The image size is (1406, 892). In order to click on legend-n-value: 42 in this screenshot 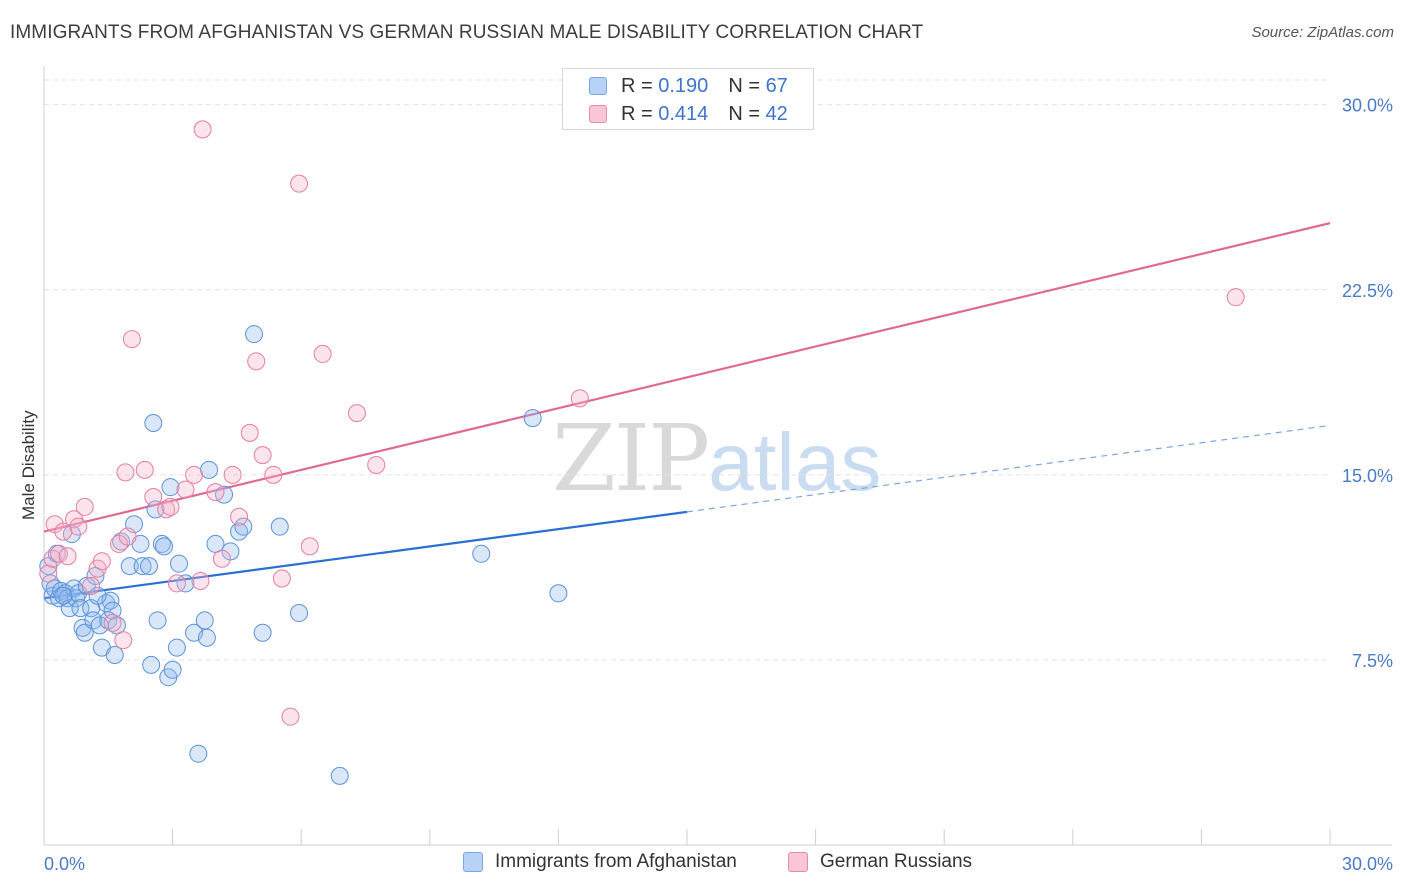, I will do `click(776, 113)`.